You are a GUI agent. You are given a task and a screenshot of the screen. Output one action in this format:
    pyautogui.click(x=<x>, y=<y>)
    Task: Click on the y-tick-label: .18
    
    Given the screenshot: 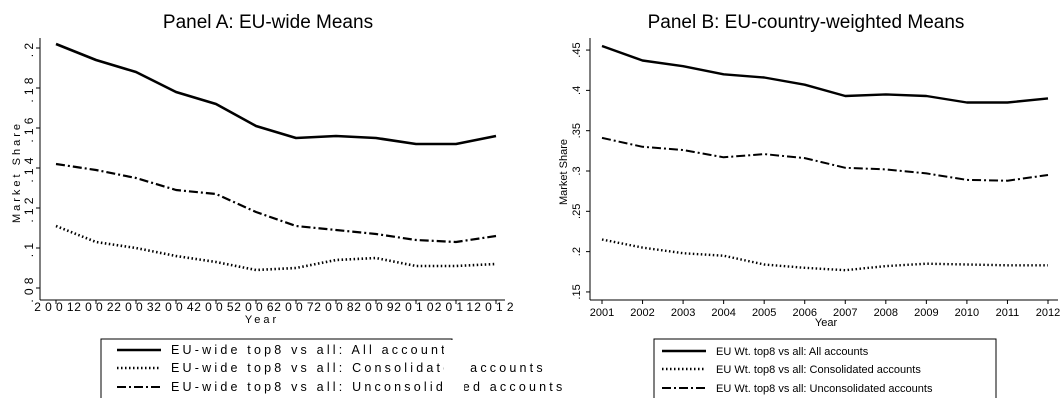 What is the action you would take?
    pyautogui.click(x=29, y=87)
    